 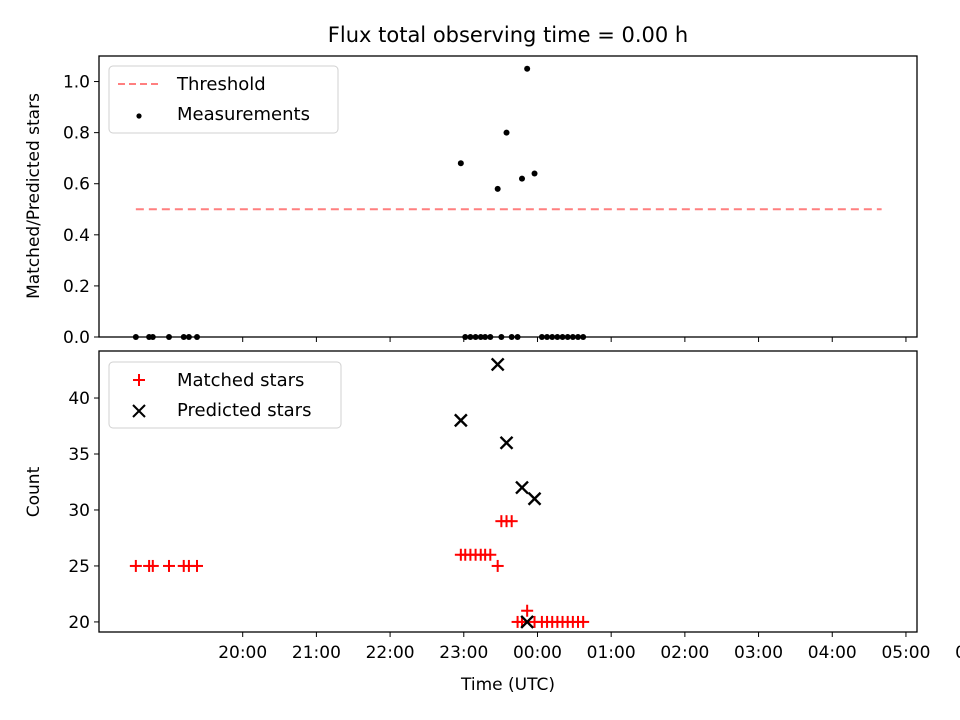 I want to click on bottom-legend-box, so click(x=225, y=395).